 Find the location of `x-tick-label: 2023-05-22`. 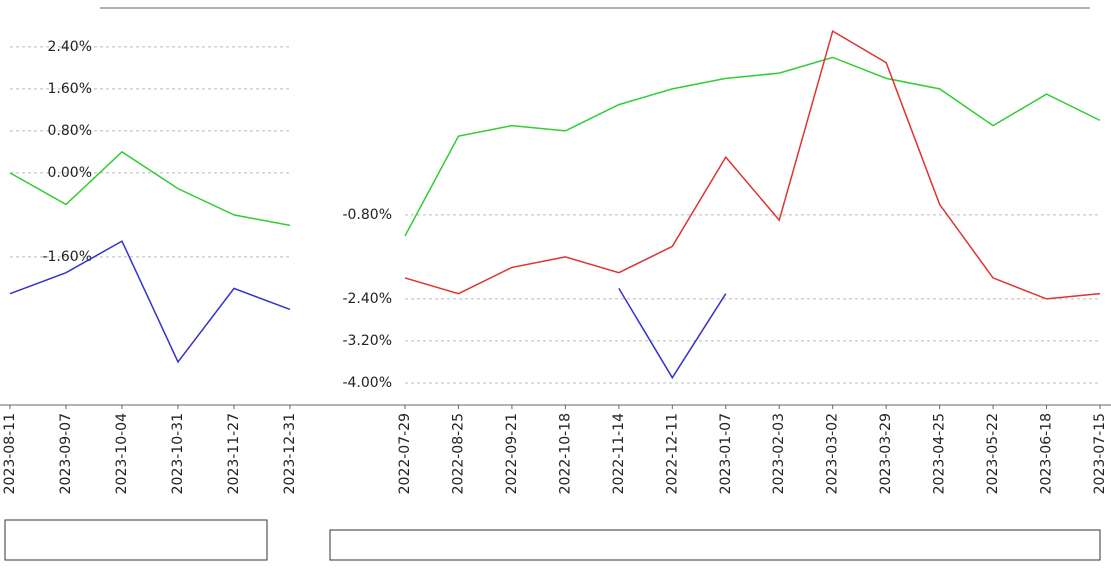

x-tick-label: 2023-05-22 is located at coordinates (993, 453).